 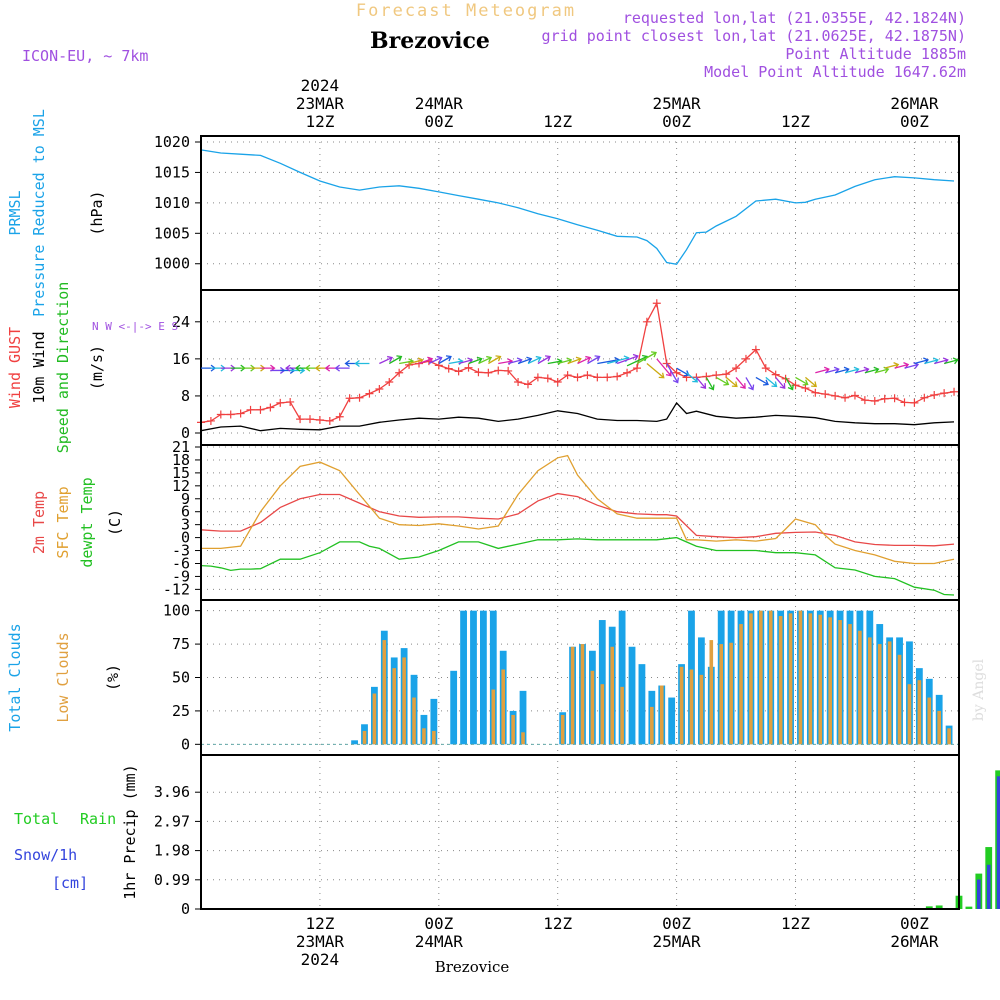 I want to click on panel-ylabel: (C), so click(x=115, y=522).